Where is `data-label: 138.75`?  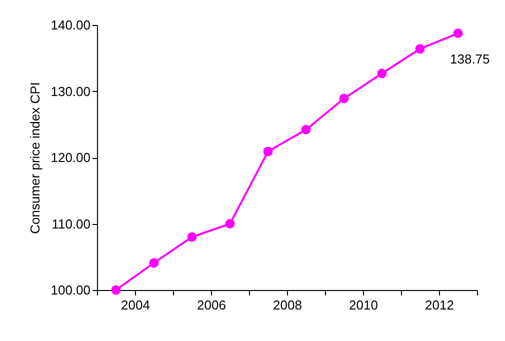
data-label: 138.75 is located at coordinates (470, 58).